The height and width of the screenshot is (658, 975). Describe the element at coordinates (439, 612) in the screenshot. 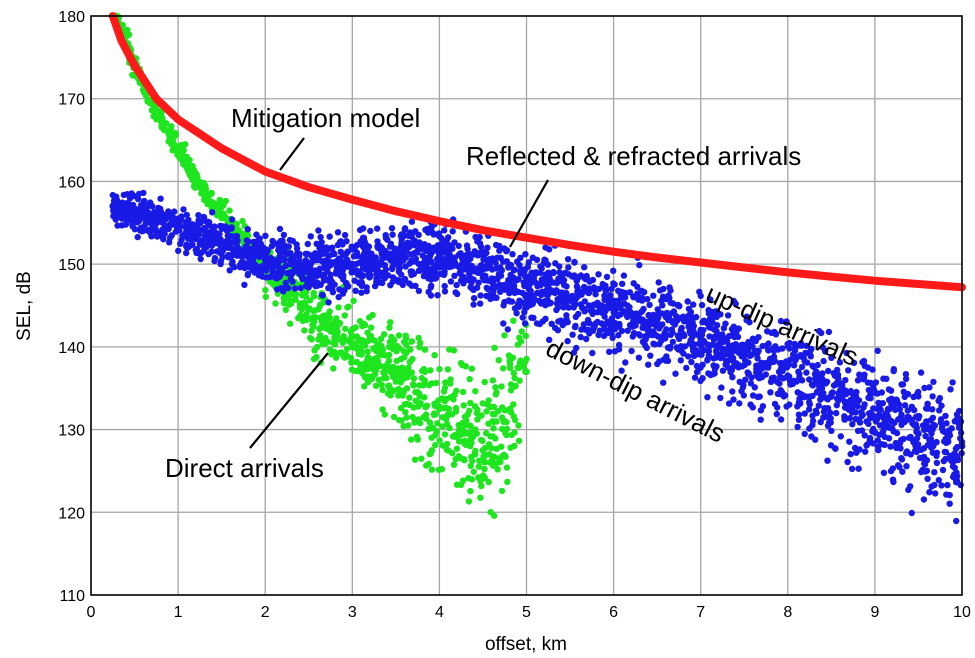

I see `x-tick-label: 4` at that location.